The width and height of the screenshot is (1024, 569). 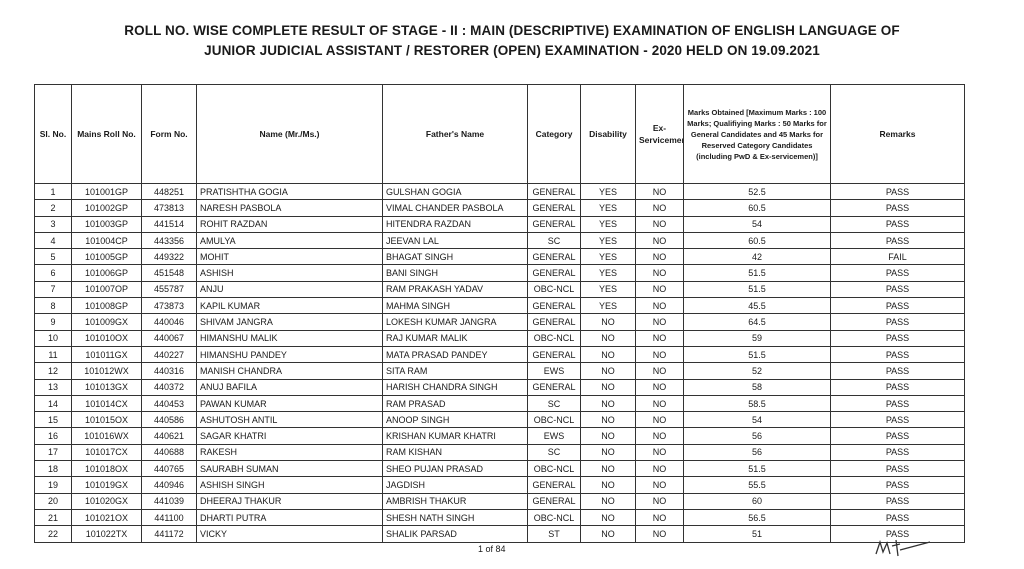 I want to click on cell-sl-no: 22, so click(x=53, y=534).